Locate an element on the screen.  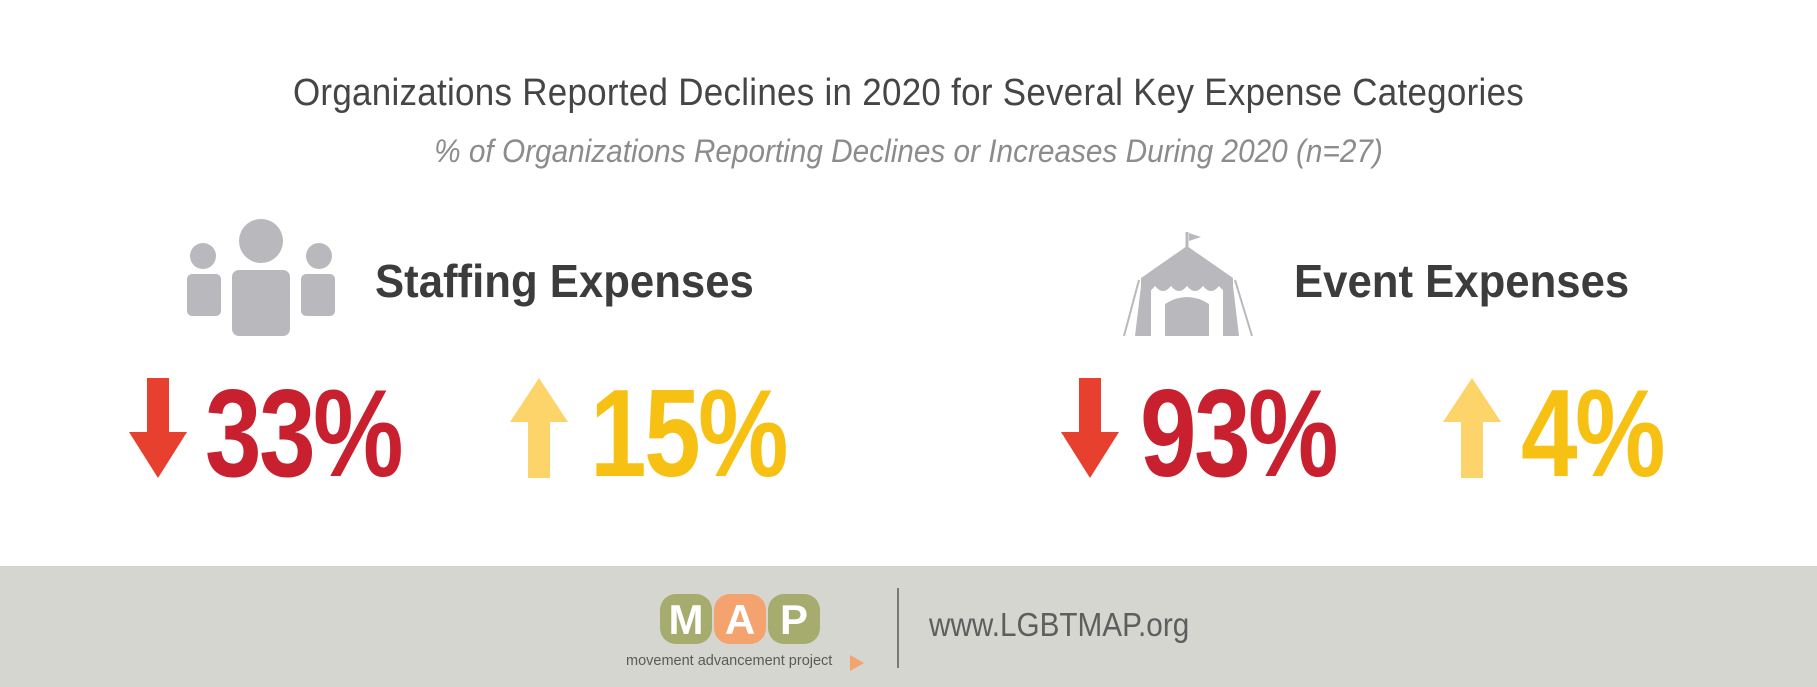
logo-letter-p: P is located at coordinates (794, 619).